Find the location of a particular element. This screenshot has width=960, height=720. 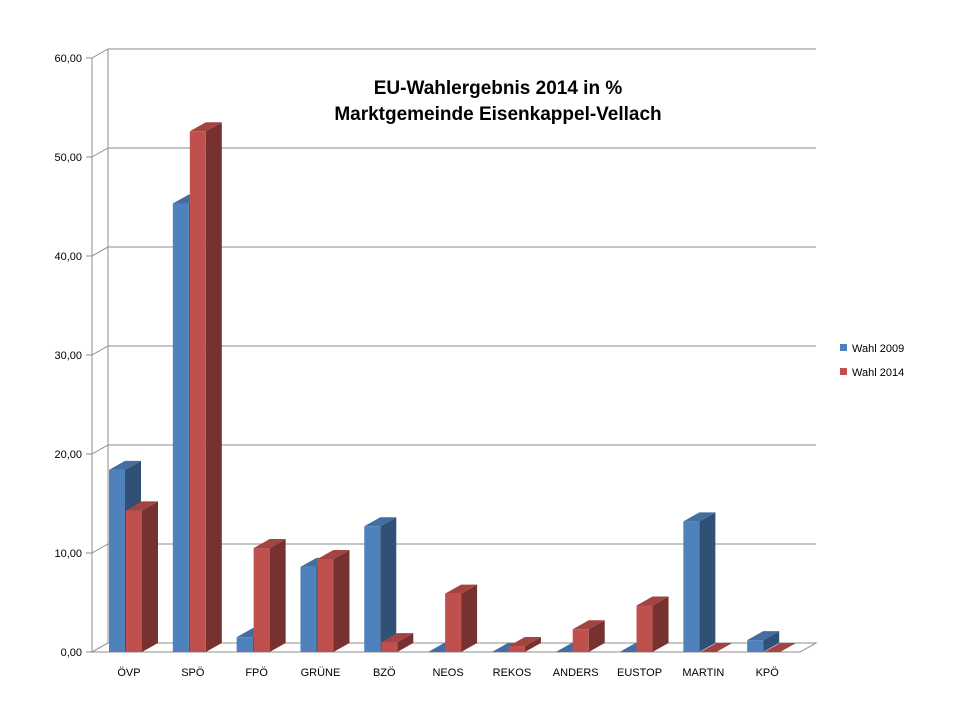

x-tick-label: ÖVP is located at coordinates (128, 673).